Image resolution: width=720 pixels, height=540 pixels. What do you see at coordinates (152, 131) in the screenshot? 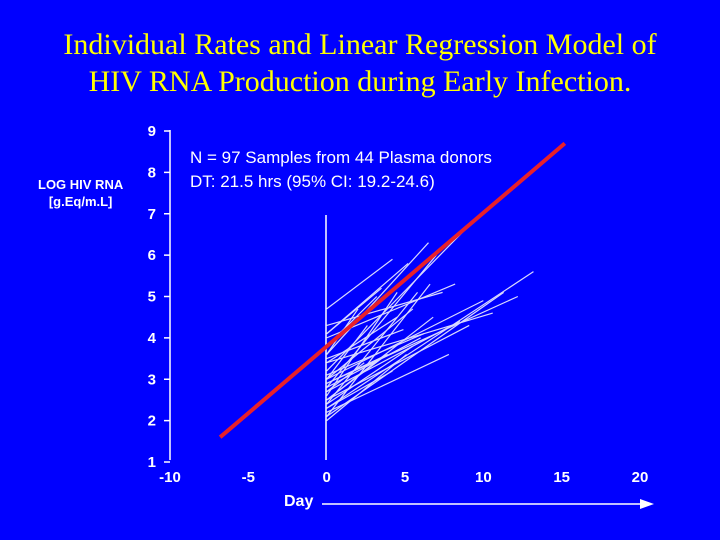
I see `y-tick-label: 9` at bounding box center [152, 131].